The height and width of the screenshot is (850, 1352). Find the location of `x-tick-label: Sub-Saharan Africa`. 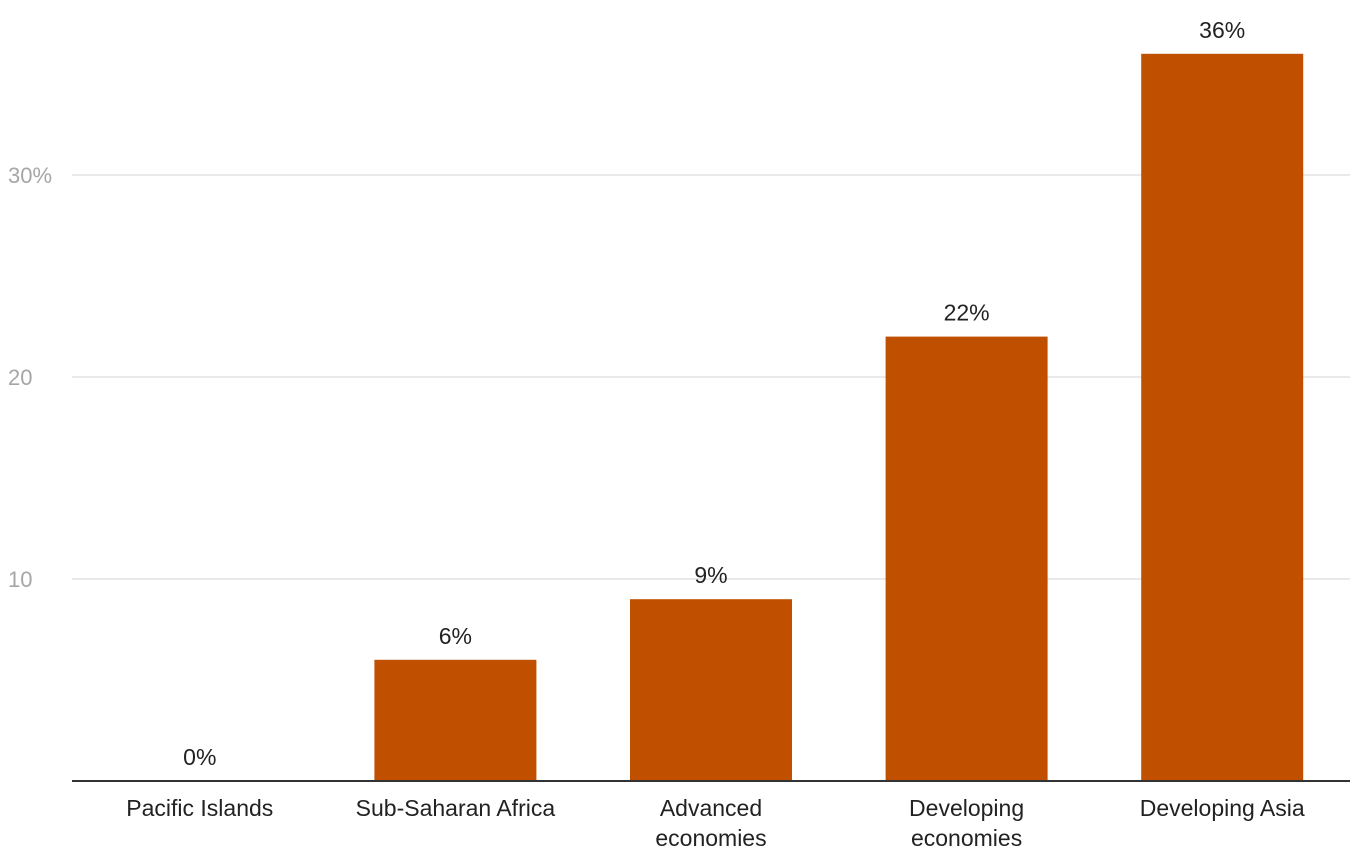

x-tick-label: Sub-Saharan Africa is located at coordinates (456, 808).